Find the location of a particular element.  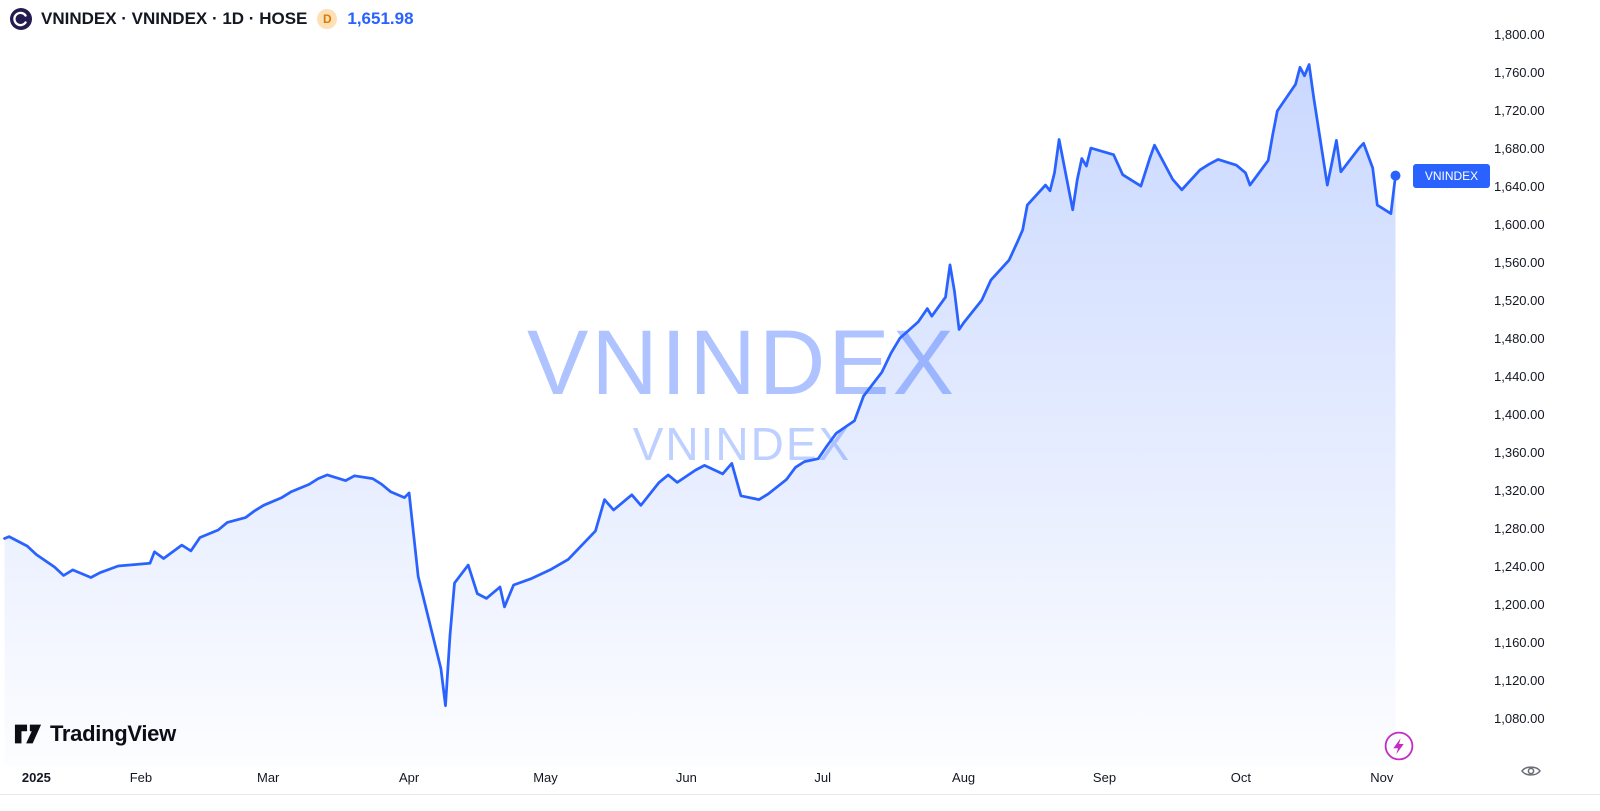

chart-header: VNINDEX · VNINDEX · 1D · HOSE D 1,651.98 is located at coordinates (212, 19).